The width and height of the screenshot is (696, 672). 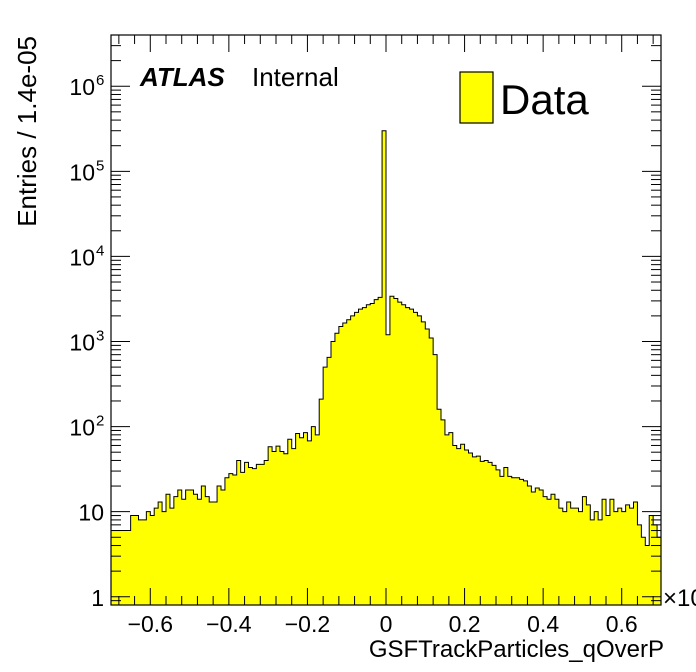 What do you see at coordinates (516, 649) in the screenshot?
I see `x-axis-label: GSFTrackParticles_qOverP` at bounding box center [516, 649].